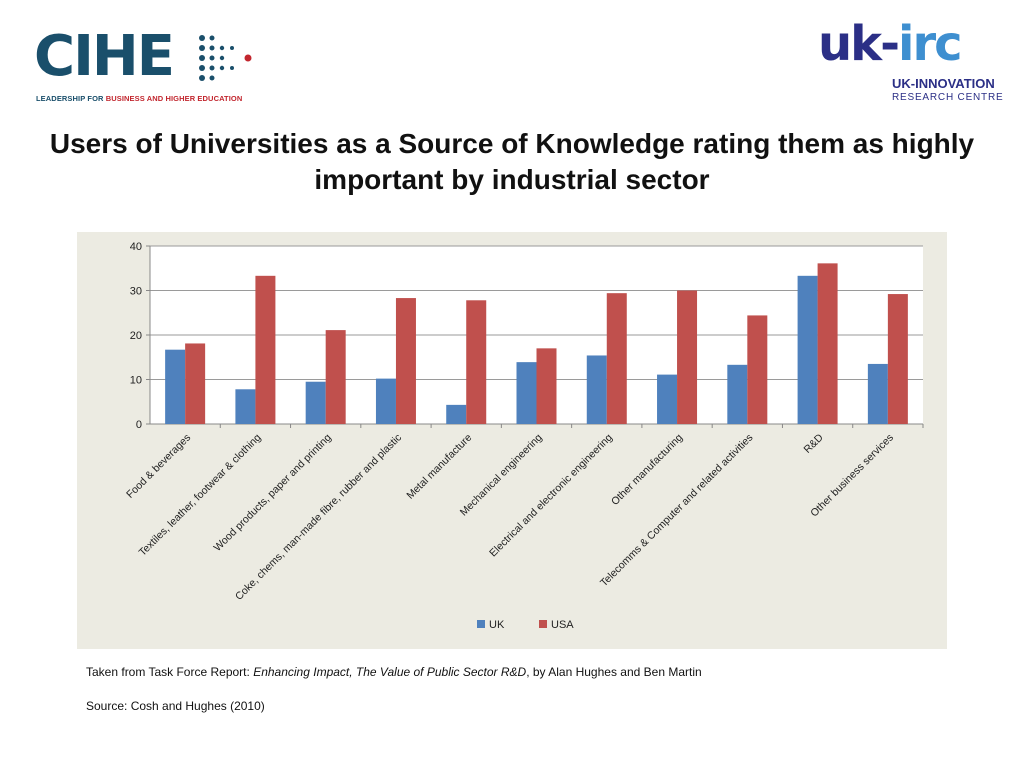  What do you see at coordinates (543, 624) in the screenshot?
I see `legend-swatch-usa` at bounding box center [543, 624].